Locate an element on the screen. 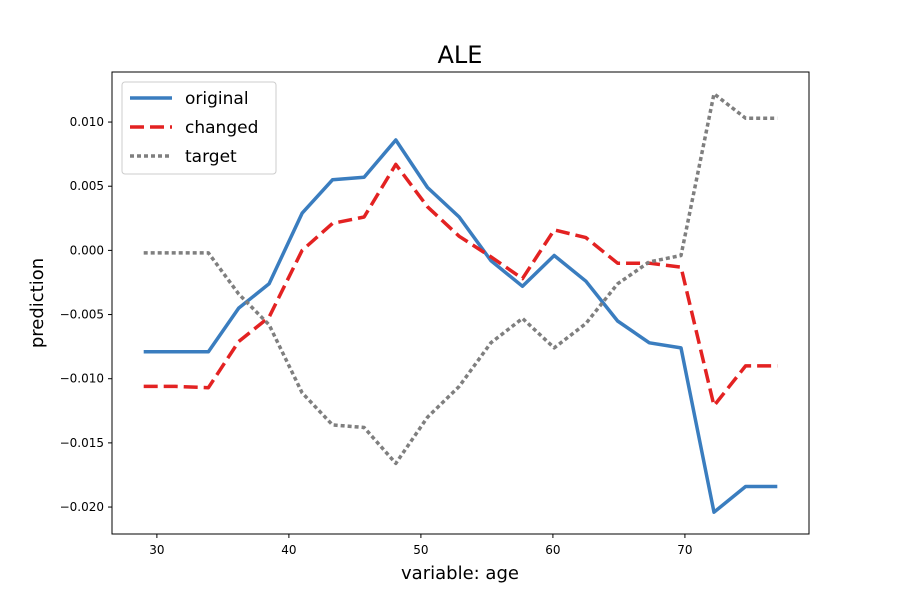 This screenshot has width=900, height=600. x-tick-label: 30 is located at coordinates (156, 550).